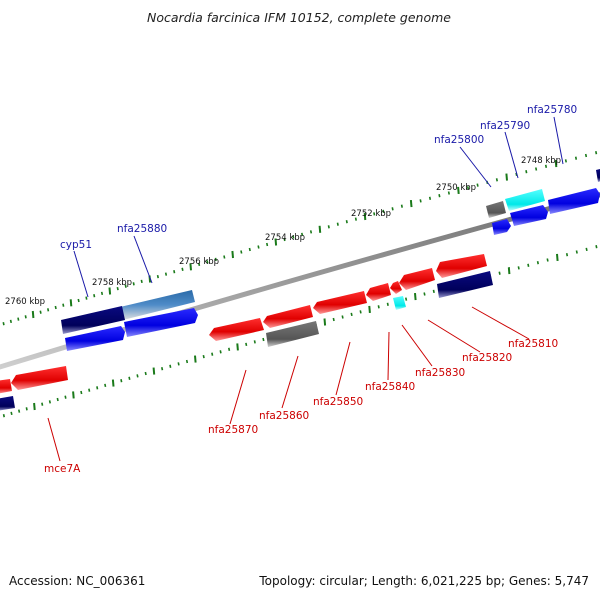 The height and width of the screenshot is (600, 600). I want to click on scale-label-2756: 2756 kbp, so click(199, 262).